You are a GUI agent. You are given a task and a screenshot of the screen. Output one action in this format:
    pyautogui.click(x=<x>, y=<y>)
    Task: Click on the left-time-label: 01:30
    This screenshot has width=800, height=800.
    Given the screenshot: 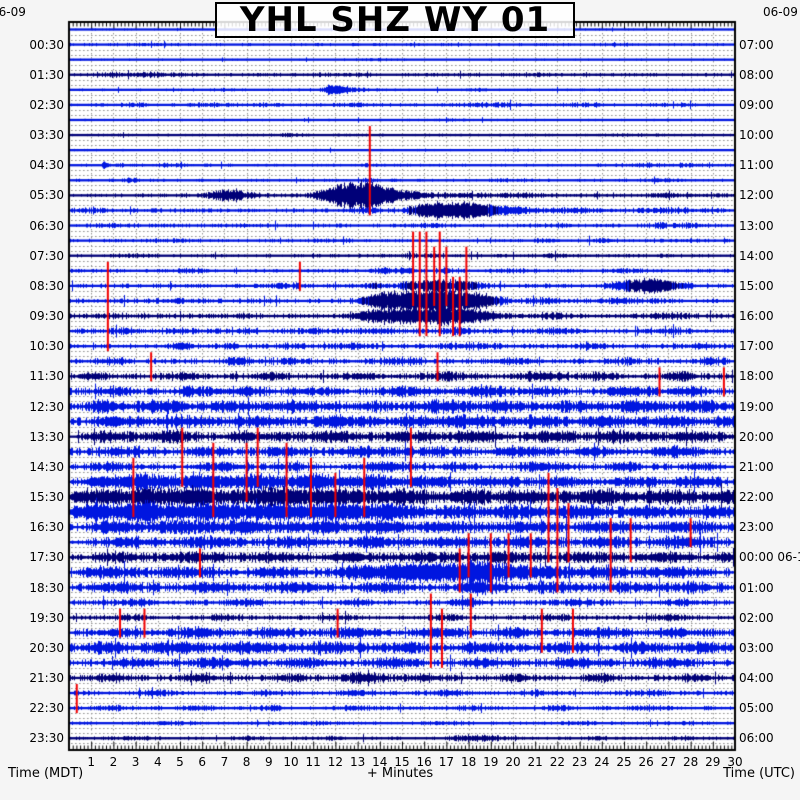 What is the action you would take?
    pyautogui.click(x=46, y=74)
    